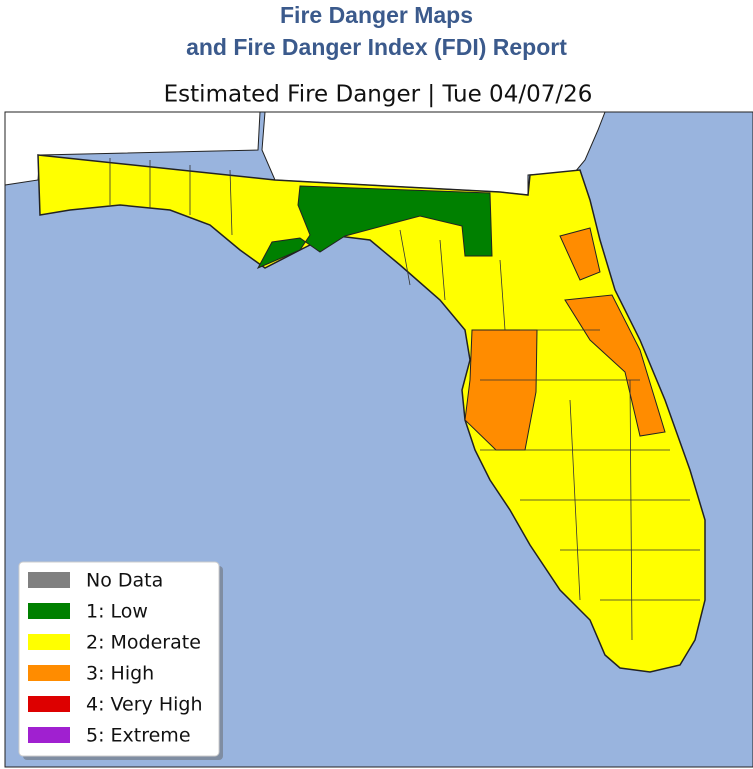 This screenshot has height=769, width=753. Describe the element at coordinates (143, 643) in the screenshot. I see `legend-label: 2: Moderate` at that location.